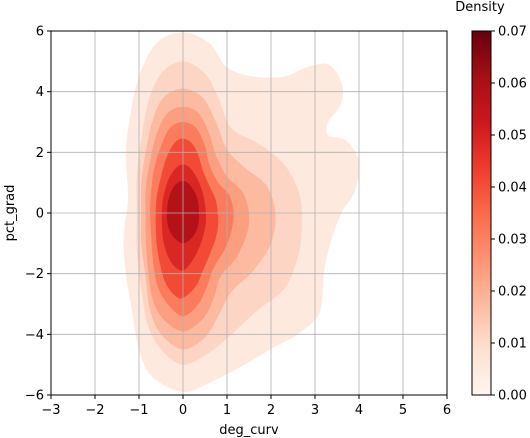  I want to click on x-tick-label: 1, so click(227, 410).